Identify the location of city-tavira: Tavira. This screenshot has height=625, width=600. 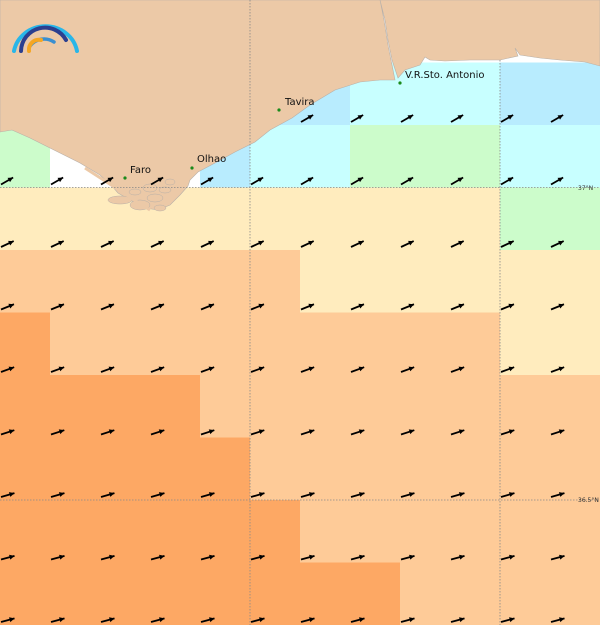
(296, 104).